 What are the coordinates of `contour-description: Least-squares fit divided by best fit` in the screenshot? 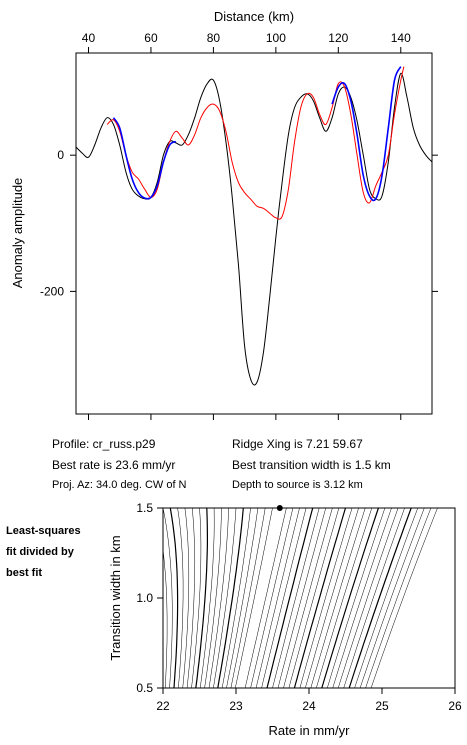 It's located at (56, 552).